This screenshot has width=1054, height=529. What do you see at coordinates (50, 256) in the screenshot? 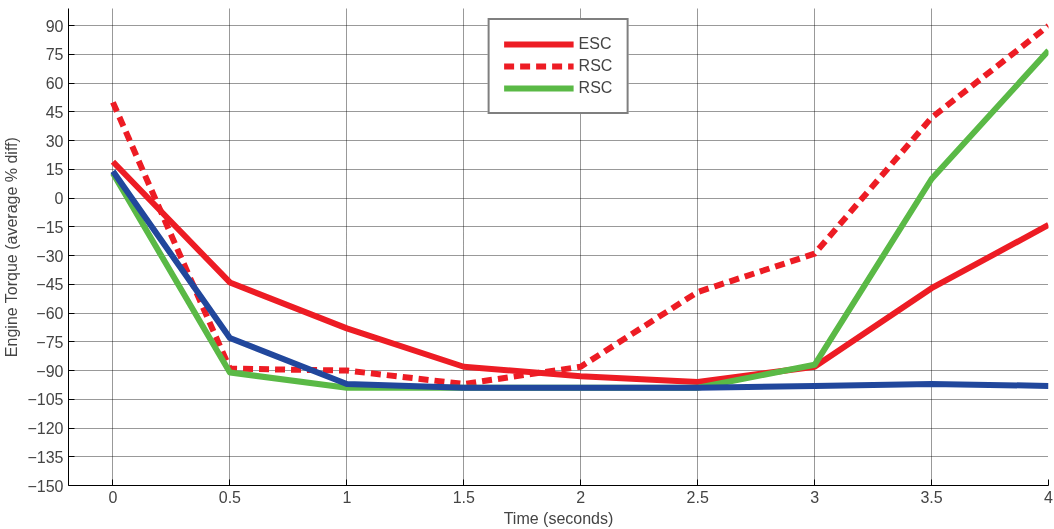
I see `y-tick-label: −30` at bounding box center [50, 256].